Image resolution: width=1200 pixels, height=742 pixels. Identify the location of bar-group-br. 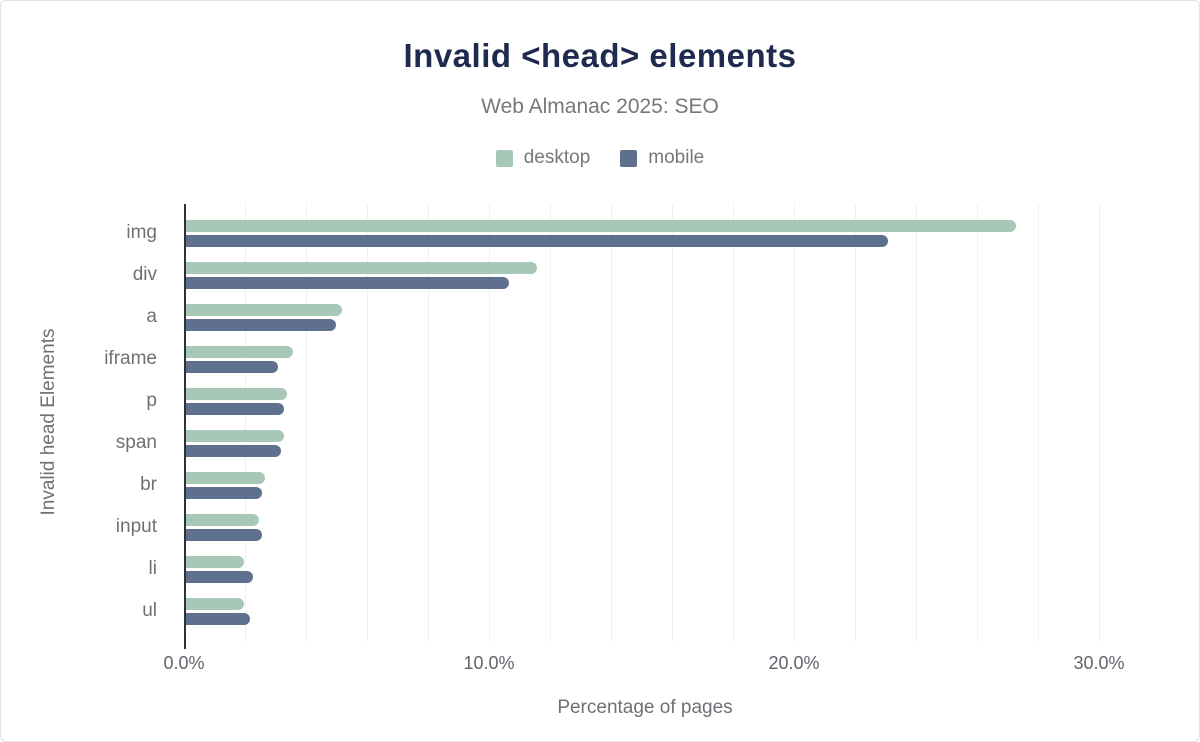
(646, 485).